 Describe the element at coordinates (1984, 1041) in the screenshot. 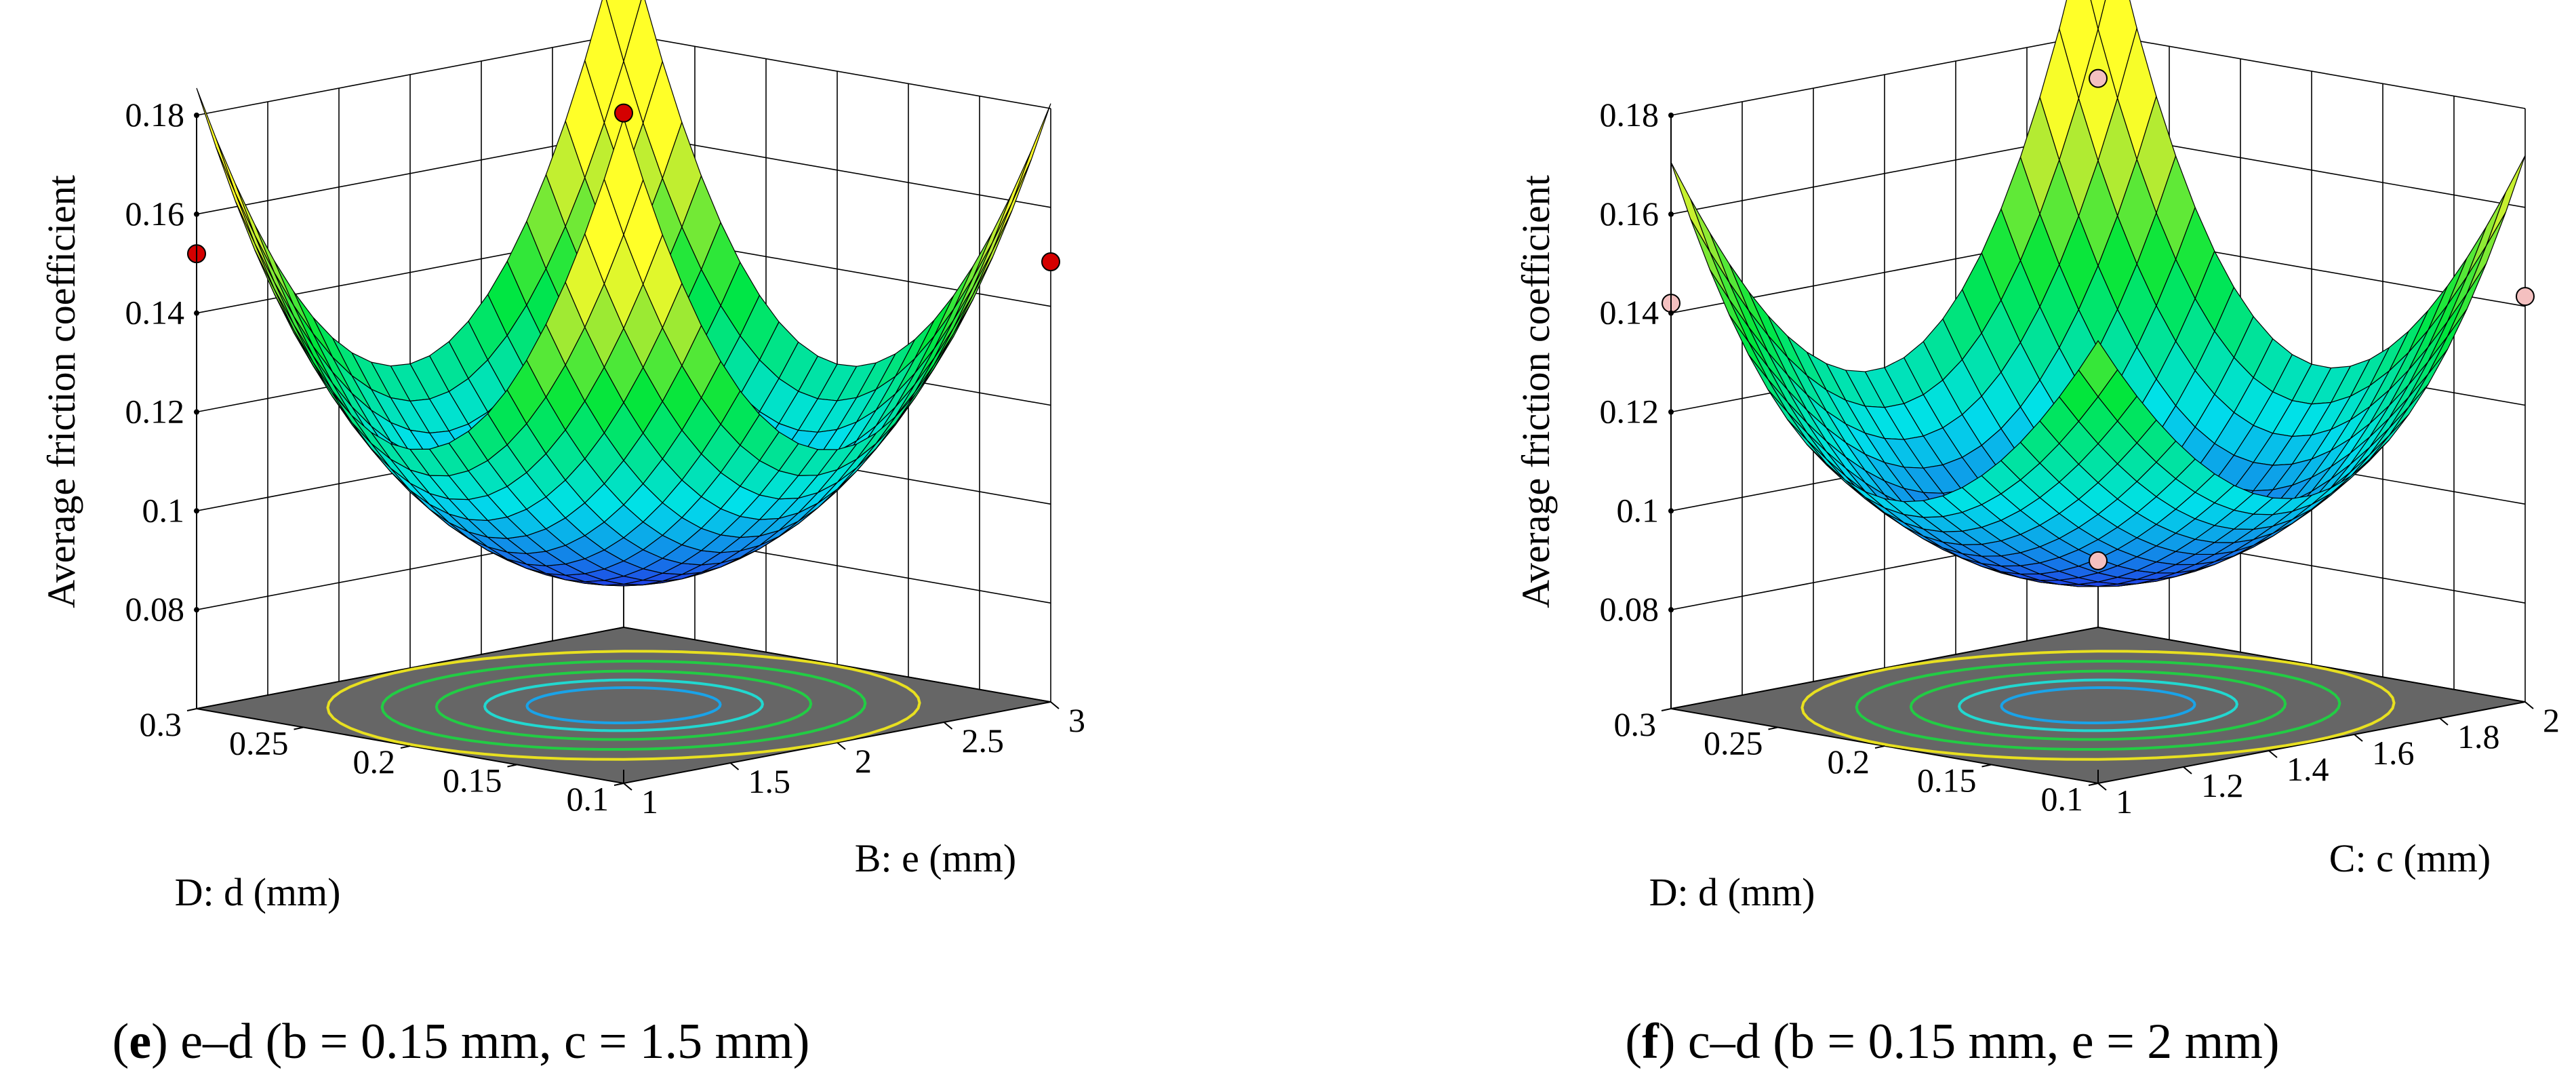

I see `caption-f-text: c–d (b = 0.15 mm, e = 2 mm)` at that location.